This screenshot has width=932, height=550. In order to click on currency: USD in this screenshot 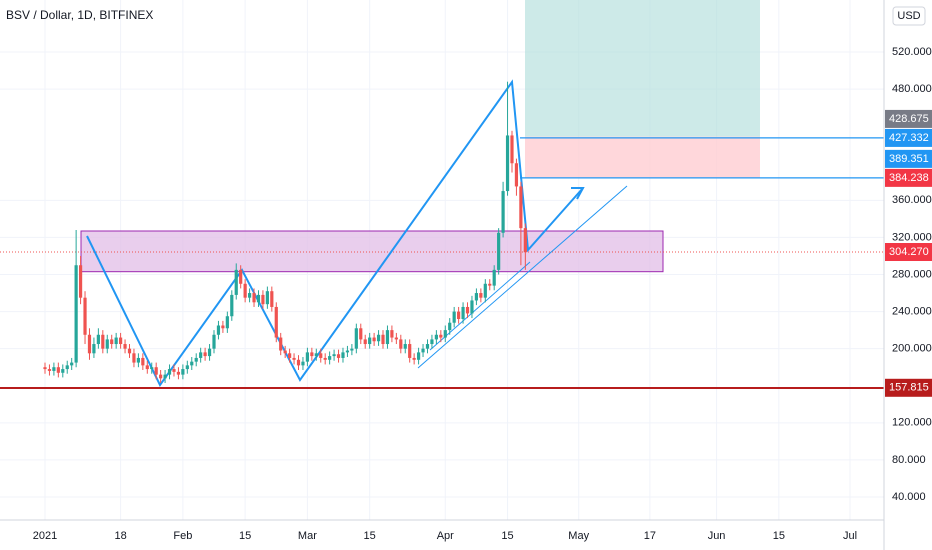, I will do `click(908, 16)`.